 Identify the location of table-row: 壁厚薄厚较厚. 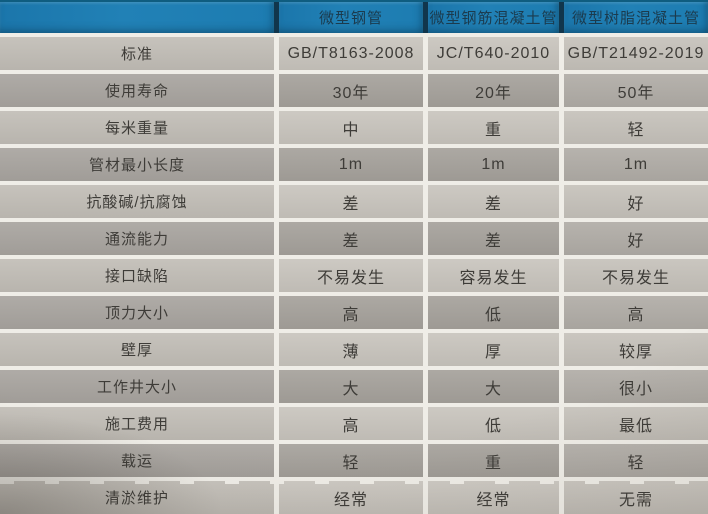
(354, 349).